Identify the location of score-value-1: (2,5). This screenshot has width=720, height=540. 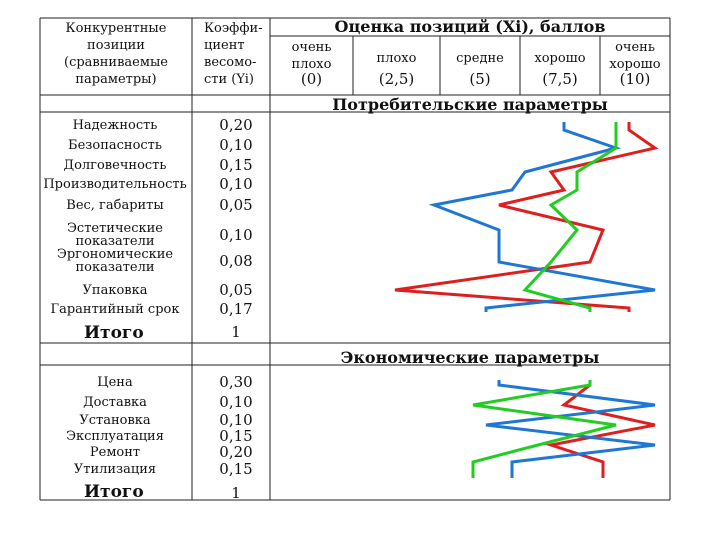
(396, 79).